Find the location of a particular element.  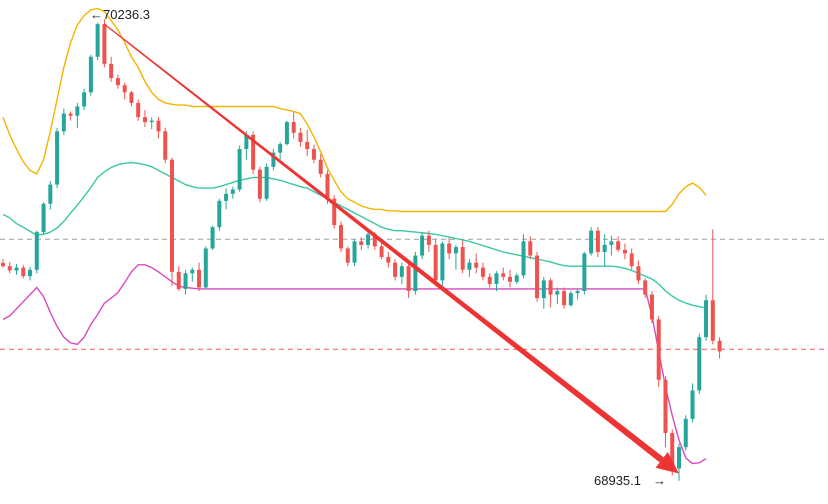

high-annotation: ← 70236.3 is located at coordinates (120, 14).